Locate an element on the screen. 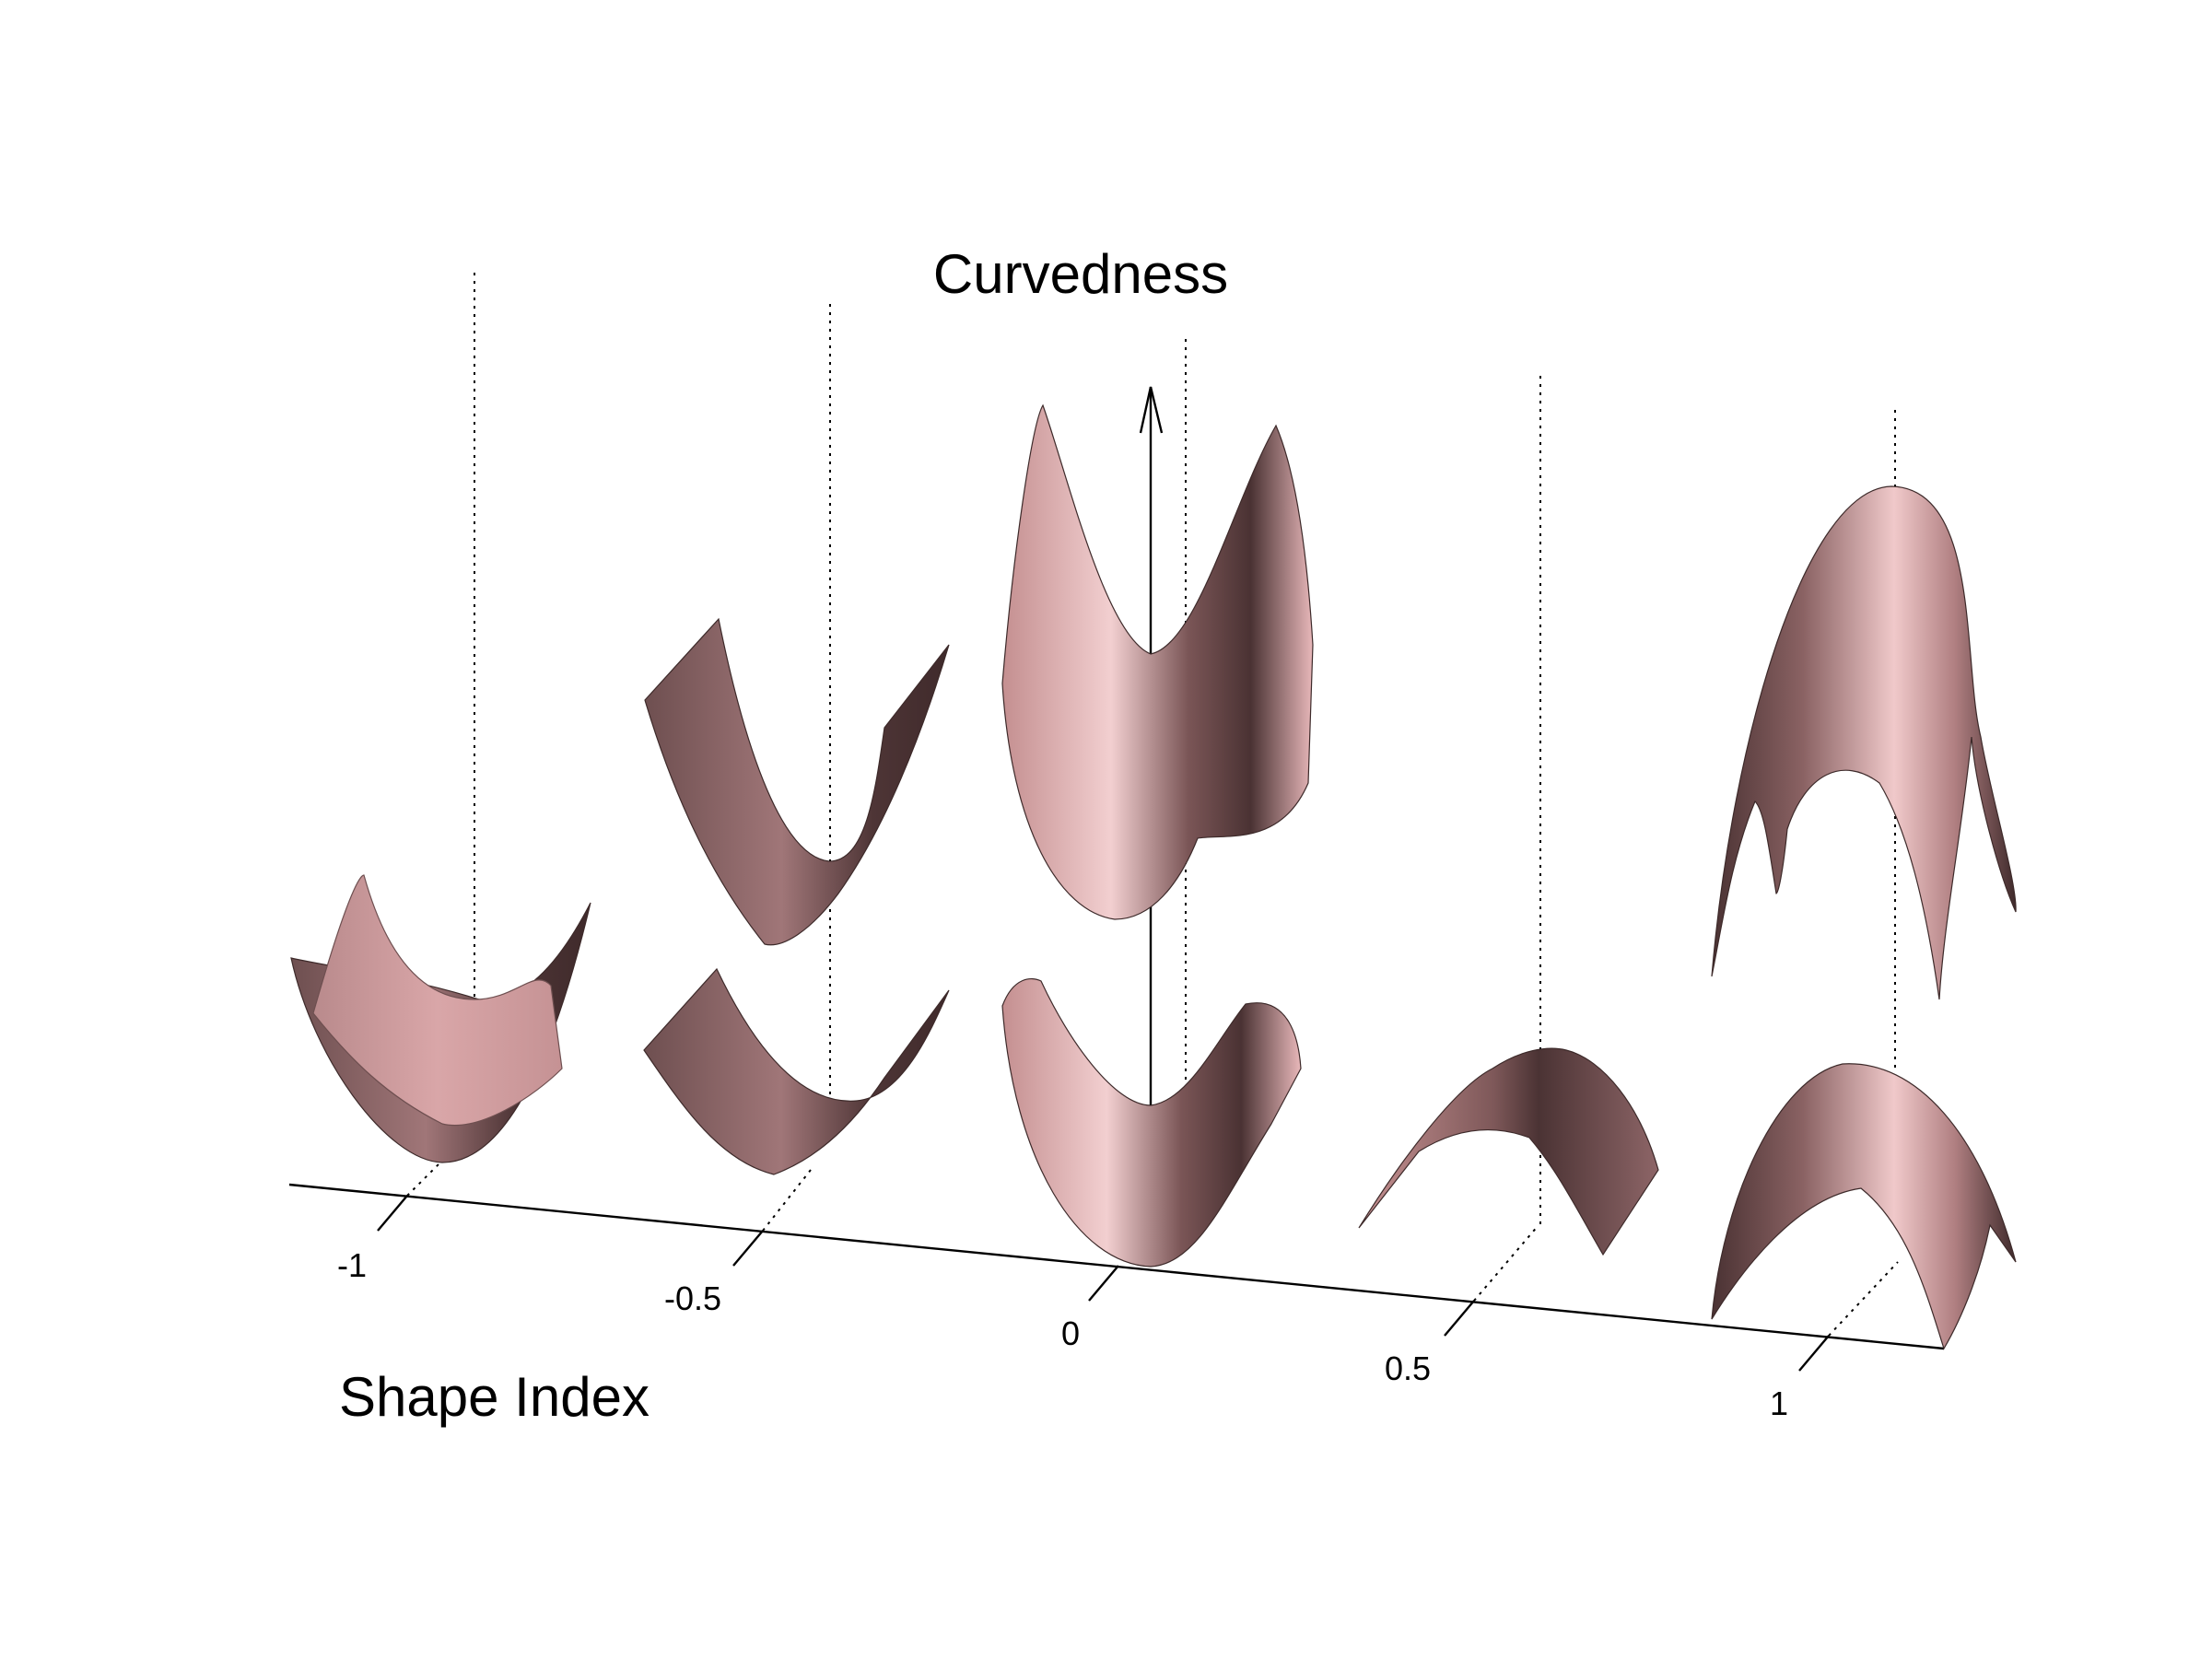 This screenshot has width=2212, height=1659. saddle-surface-lower is located at coordinates (1151, 1123).